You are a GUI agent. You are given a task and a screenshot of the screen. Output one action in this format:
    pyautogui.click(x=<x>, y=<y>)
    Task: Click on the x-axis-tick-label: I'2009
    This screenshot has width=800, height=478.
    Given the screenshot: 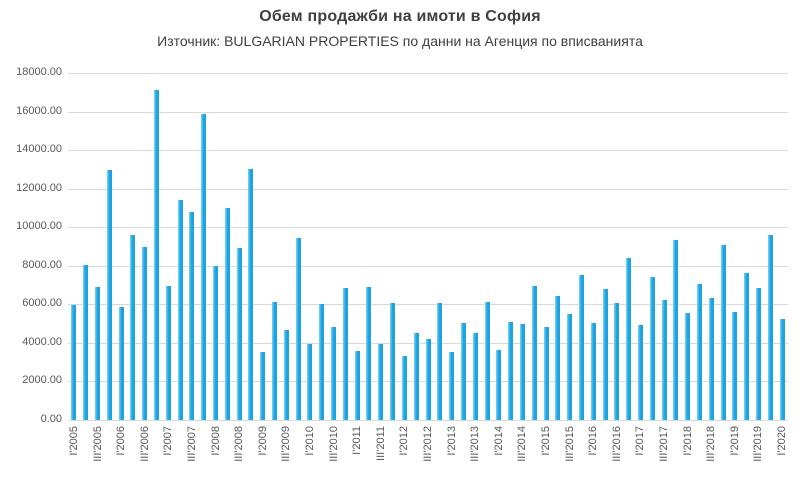 What is the action you would take?
    pyautogui.click(x=262, y=441)
    